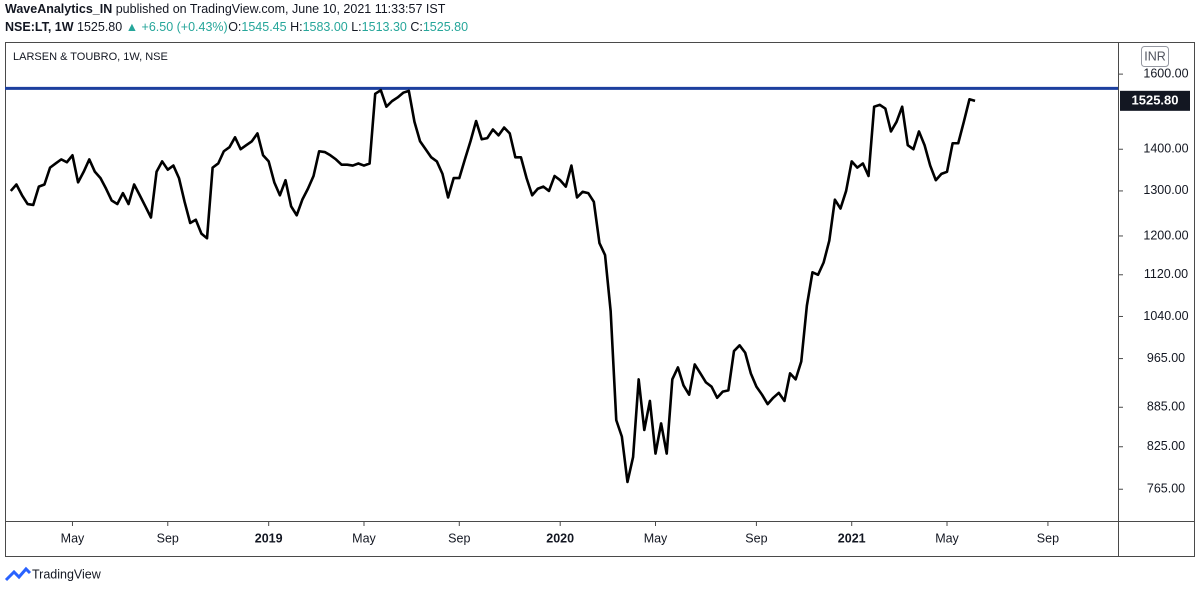  What do you see at coordinates (1165, 235) in the screenshot?
I see `y-tick-label: 1200.00` at bounding box center [1165, 235].